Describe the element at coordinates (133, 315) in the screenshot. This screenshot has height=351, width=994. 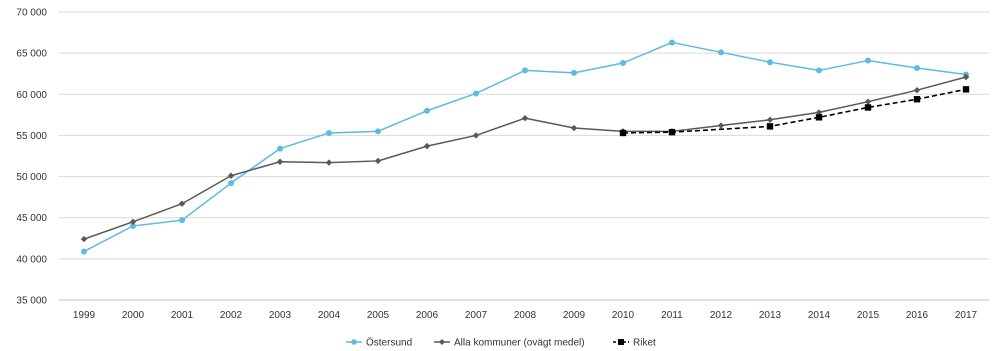
I see `x-tick-label: 2000` at that location.